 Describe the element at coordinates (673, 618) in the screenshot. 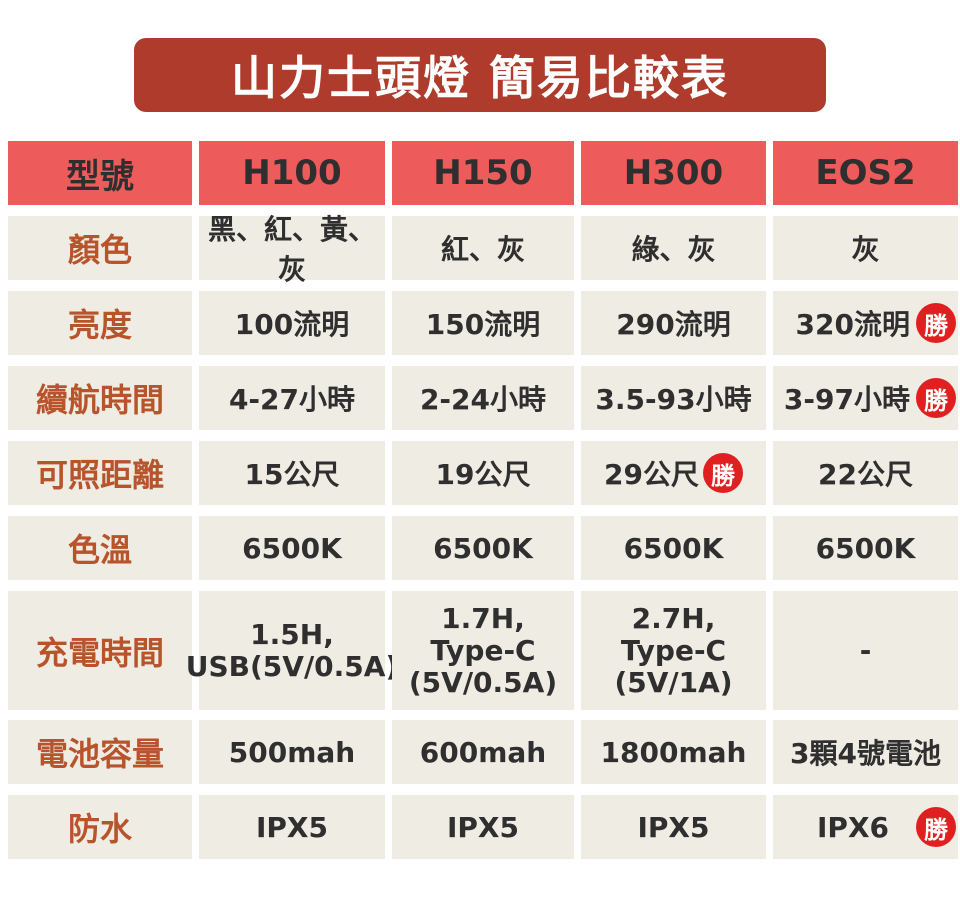

I see `cell-line: 2.7H,` at that location.